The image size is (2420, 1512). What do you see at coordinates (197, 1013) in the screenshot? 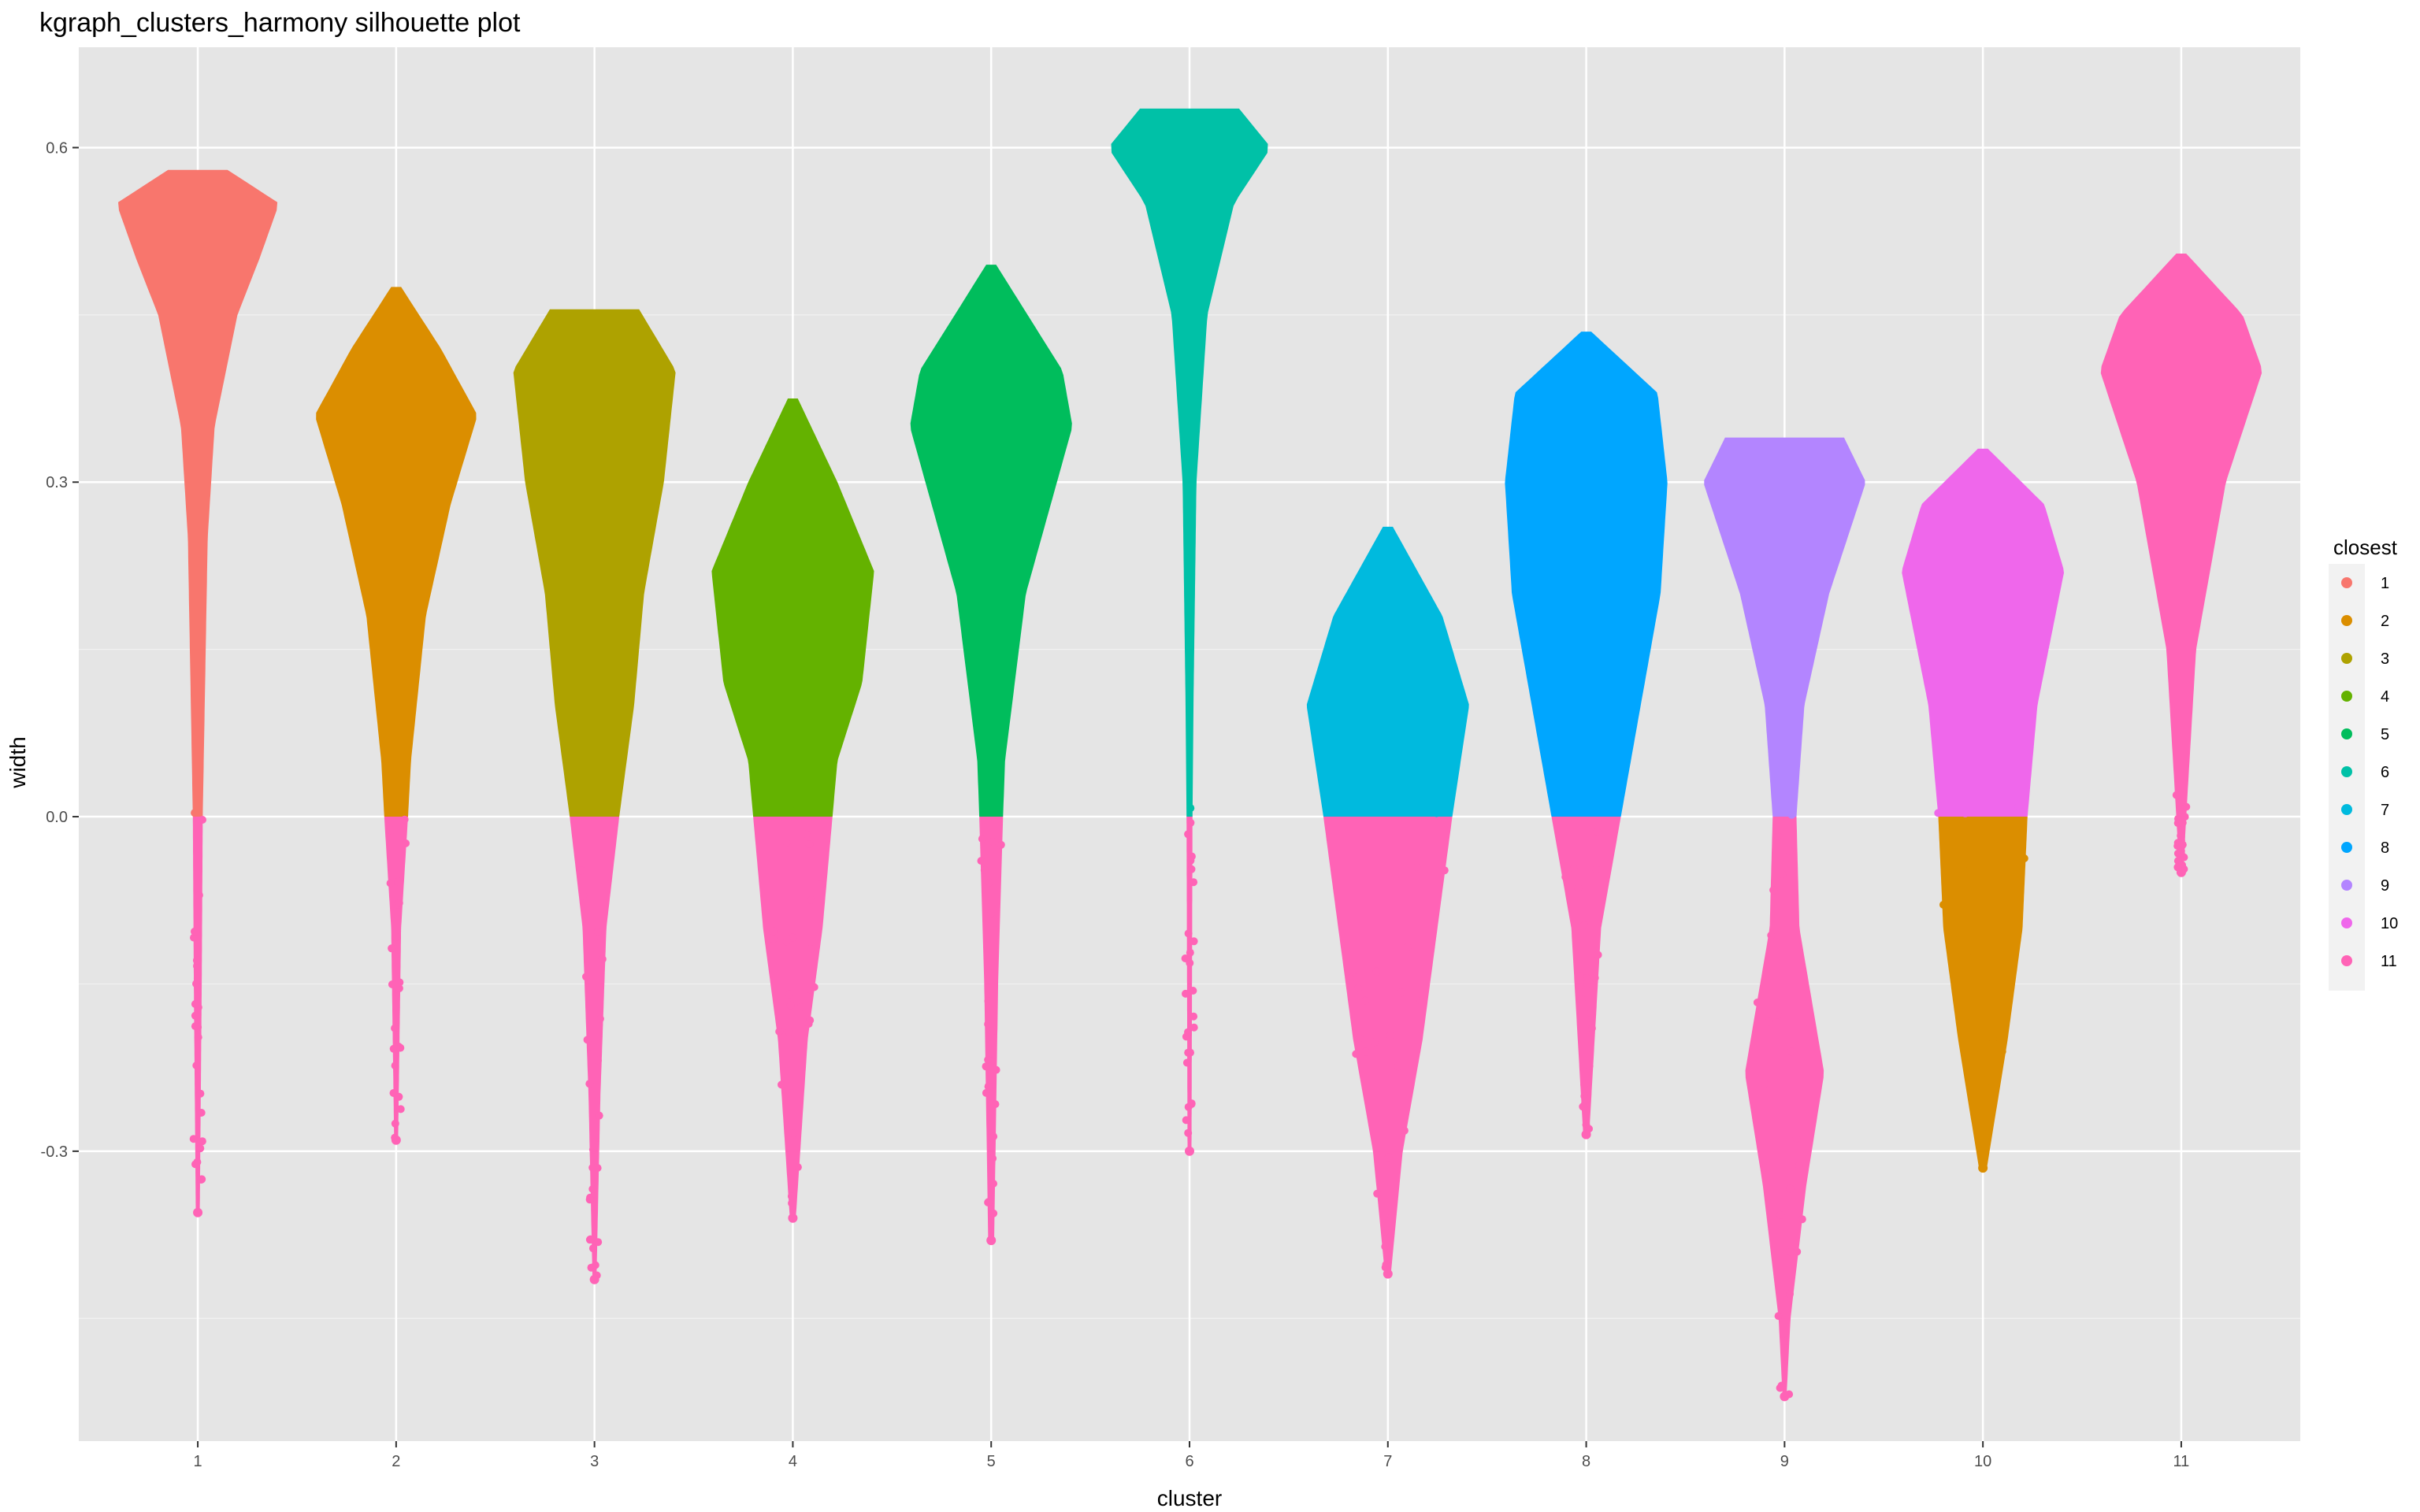
I see `cluster-1-dots` at bounding box center [197, 1013].